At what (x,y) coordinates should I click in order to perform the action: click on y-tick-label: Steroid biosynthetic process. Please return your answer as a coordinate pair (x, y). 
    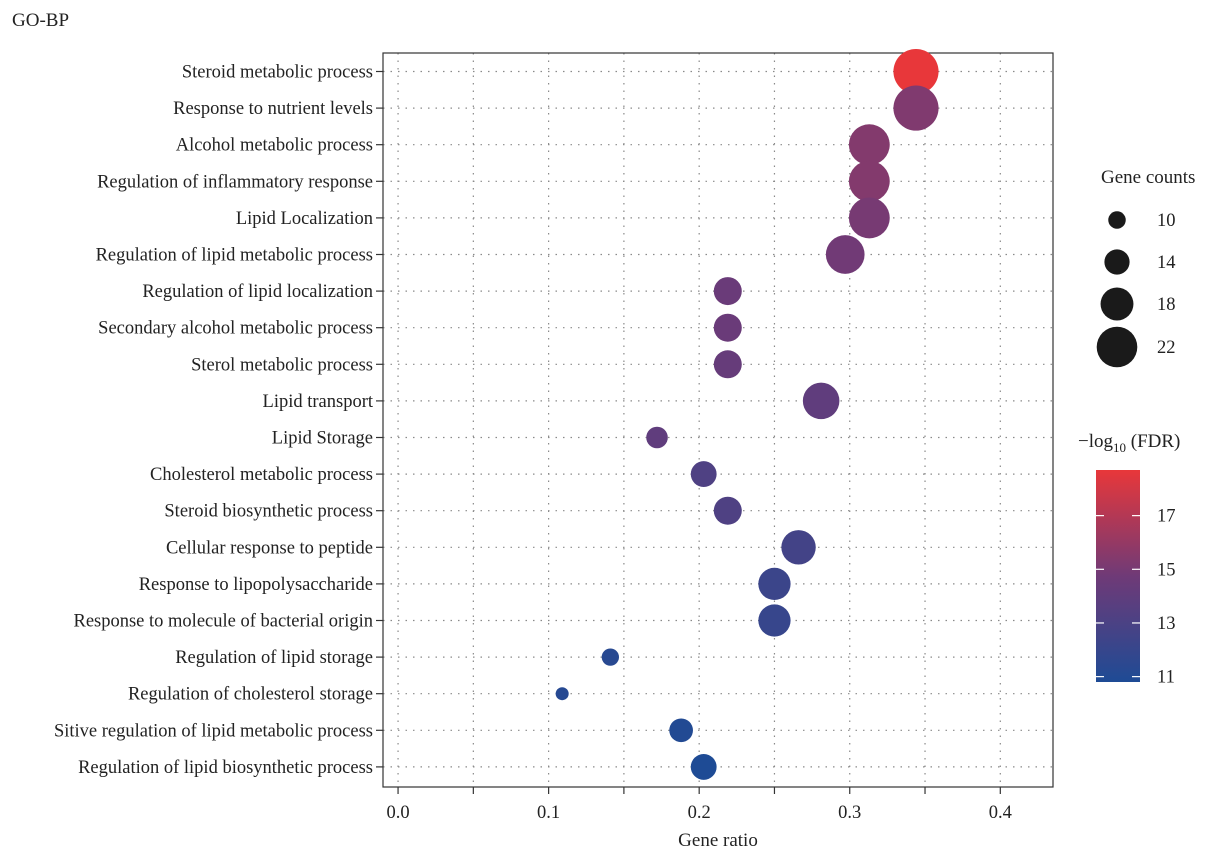
    Looking at the image, I should click on (268, 512).